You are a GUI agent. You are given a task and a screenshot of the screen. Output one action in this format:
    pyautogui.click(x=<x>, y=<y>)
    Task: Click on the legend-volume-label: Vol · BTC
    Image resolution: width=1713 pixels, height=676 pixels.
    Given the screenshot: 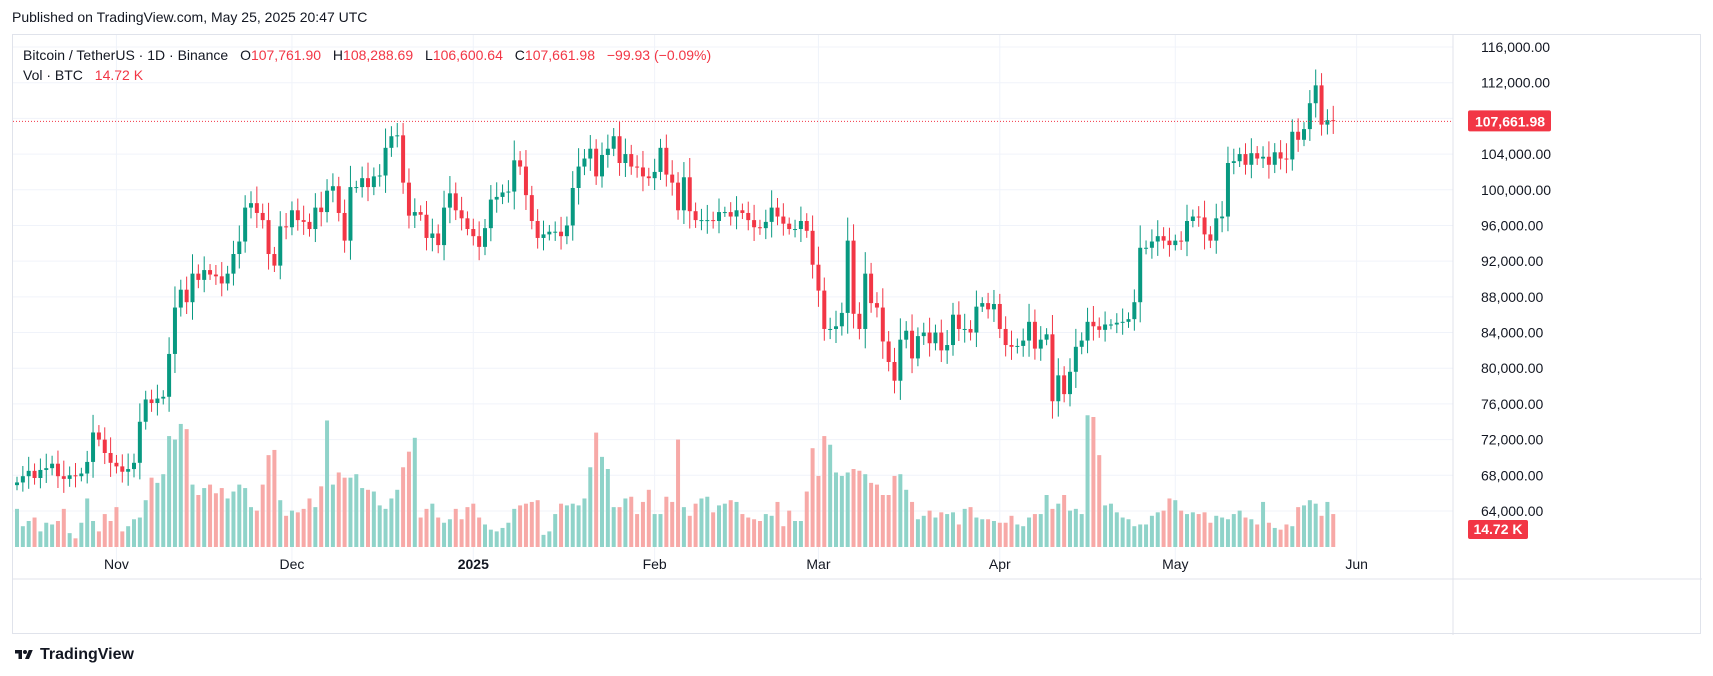 What is the action you would take?
    pyautogui.click(x=53, y=75)
    